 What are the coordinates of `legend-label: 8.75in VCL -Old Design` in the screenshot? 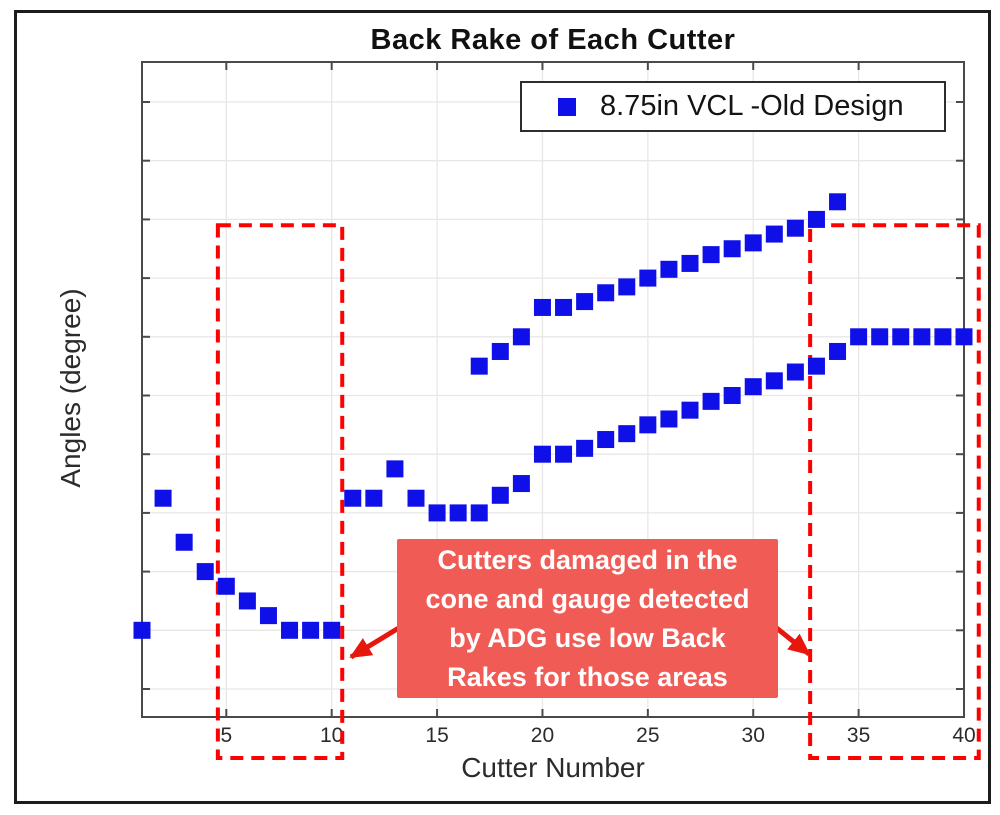 It's located at (752, 106).